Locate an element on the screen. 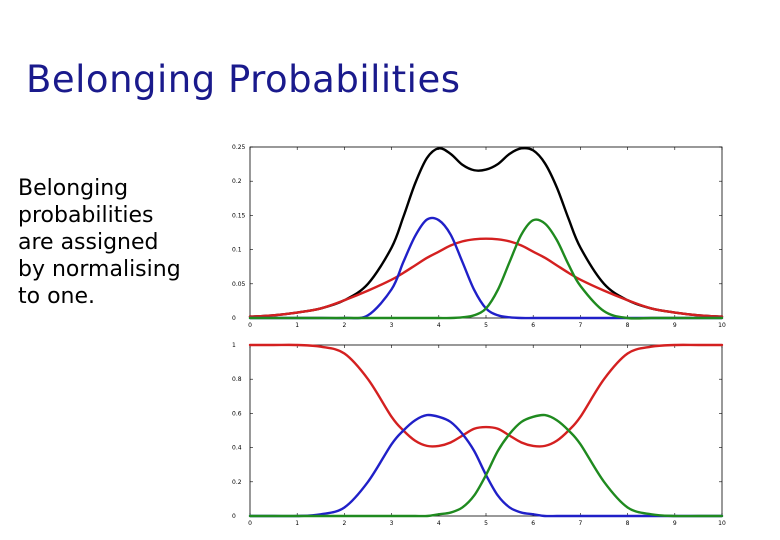 The height and width of the screenshot is (540, 780). body-line: are assigned is located at coordinates (88, 242).